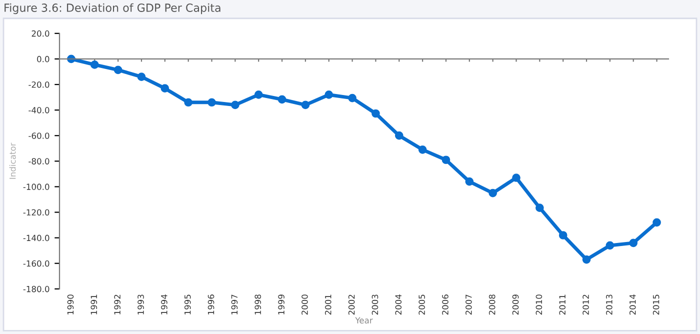 This screenshot has height=334, width=700. What do you see at coordinates (187, 304) in the screenshot?
I see `x-tick-label: 1995` at bounding box center [187, 304].